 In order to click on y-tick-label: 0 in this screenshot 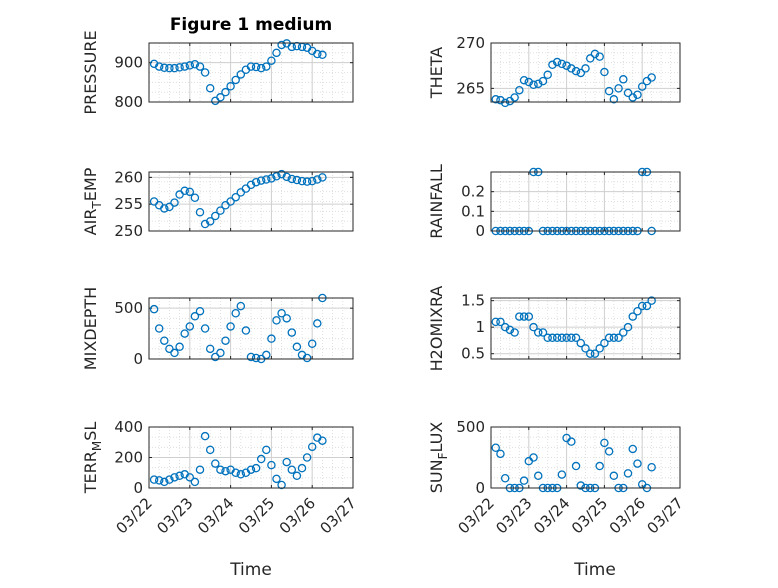, I will do `click(480, 231)`.